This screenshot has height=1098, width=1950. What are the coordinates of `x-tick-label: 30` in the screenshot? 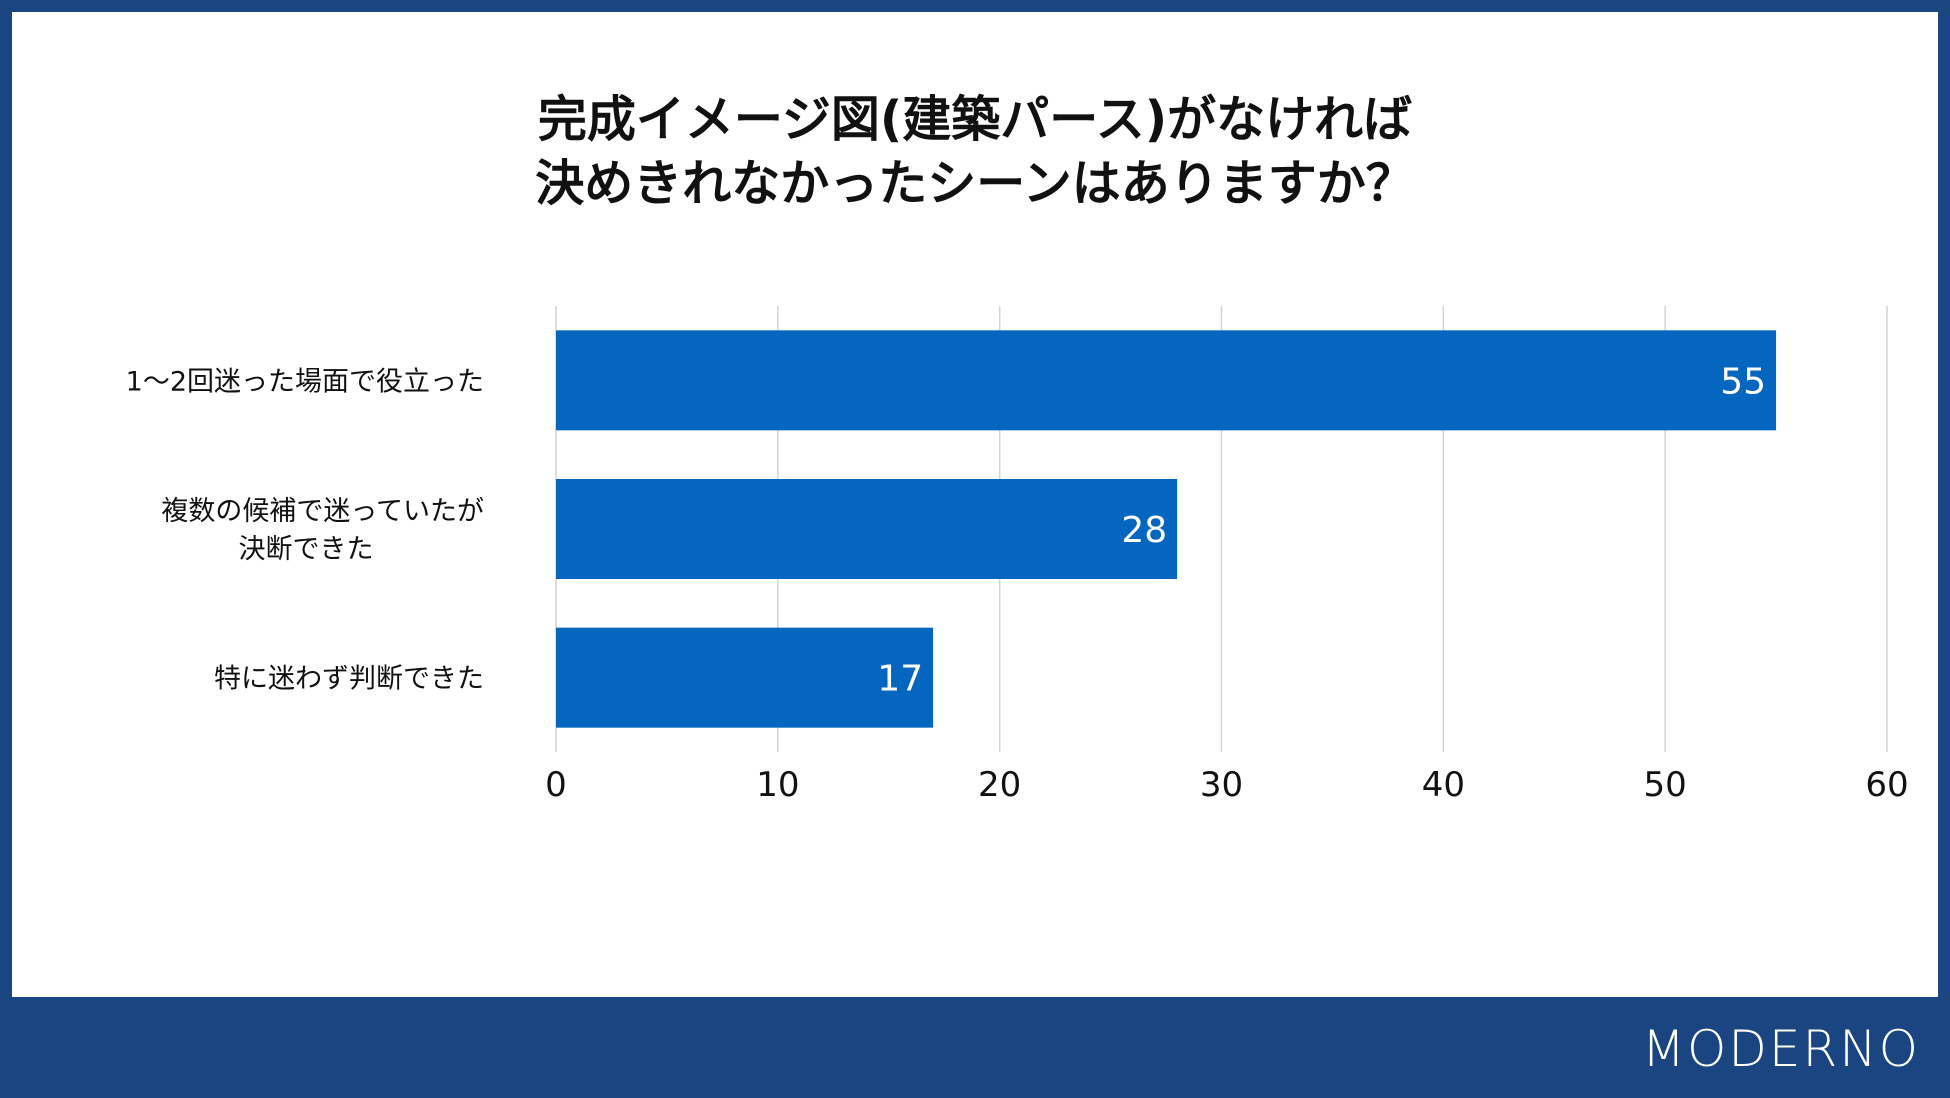 It's located at (1221, 785).